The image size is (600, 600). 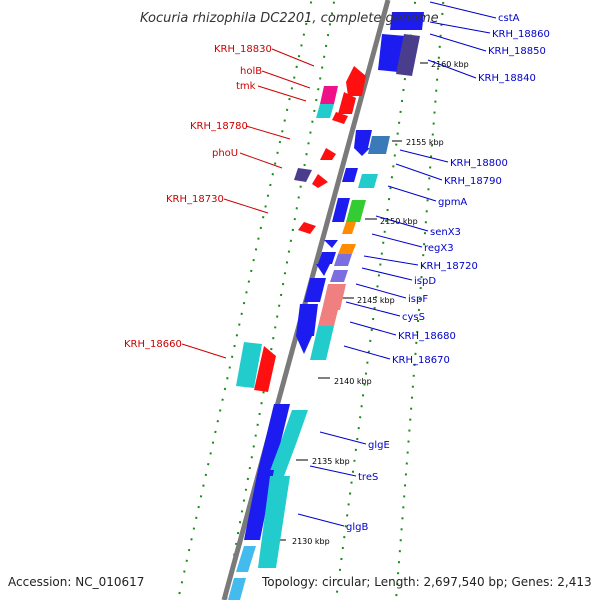 What do you see at coordinates (323, 270) in the screenshot?
I see `gene-small-c` at bounding box center [323, 270].